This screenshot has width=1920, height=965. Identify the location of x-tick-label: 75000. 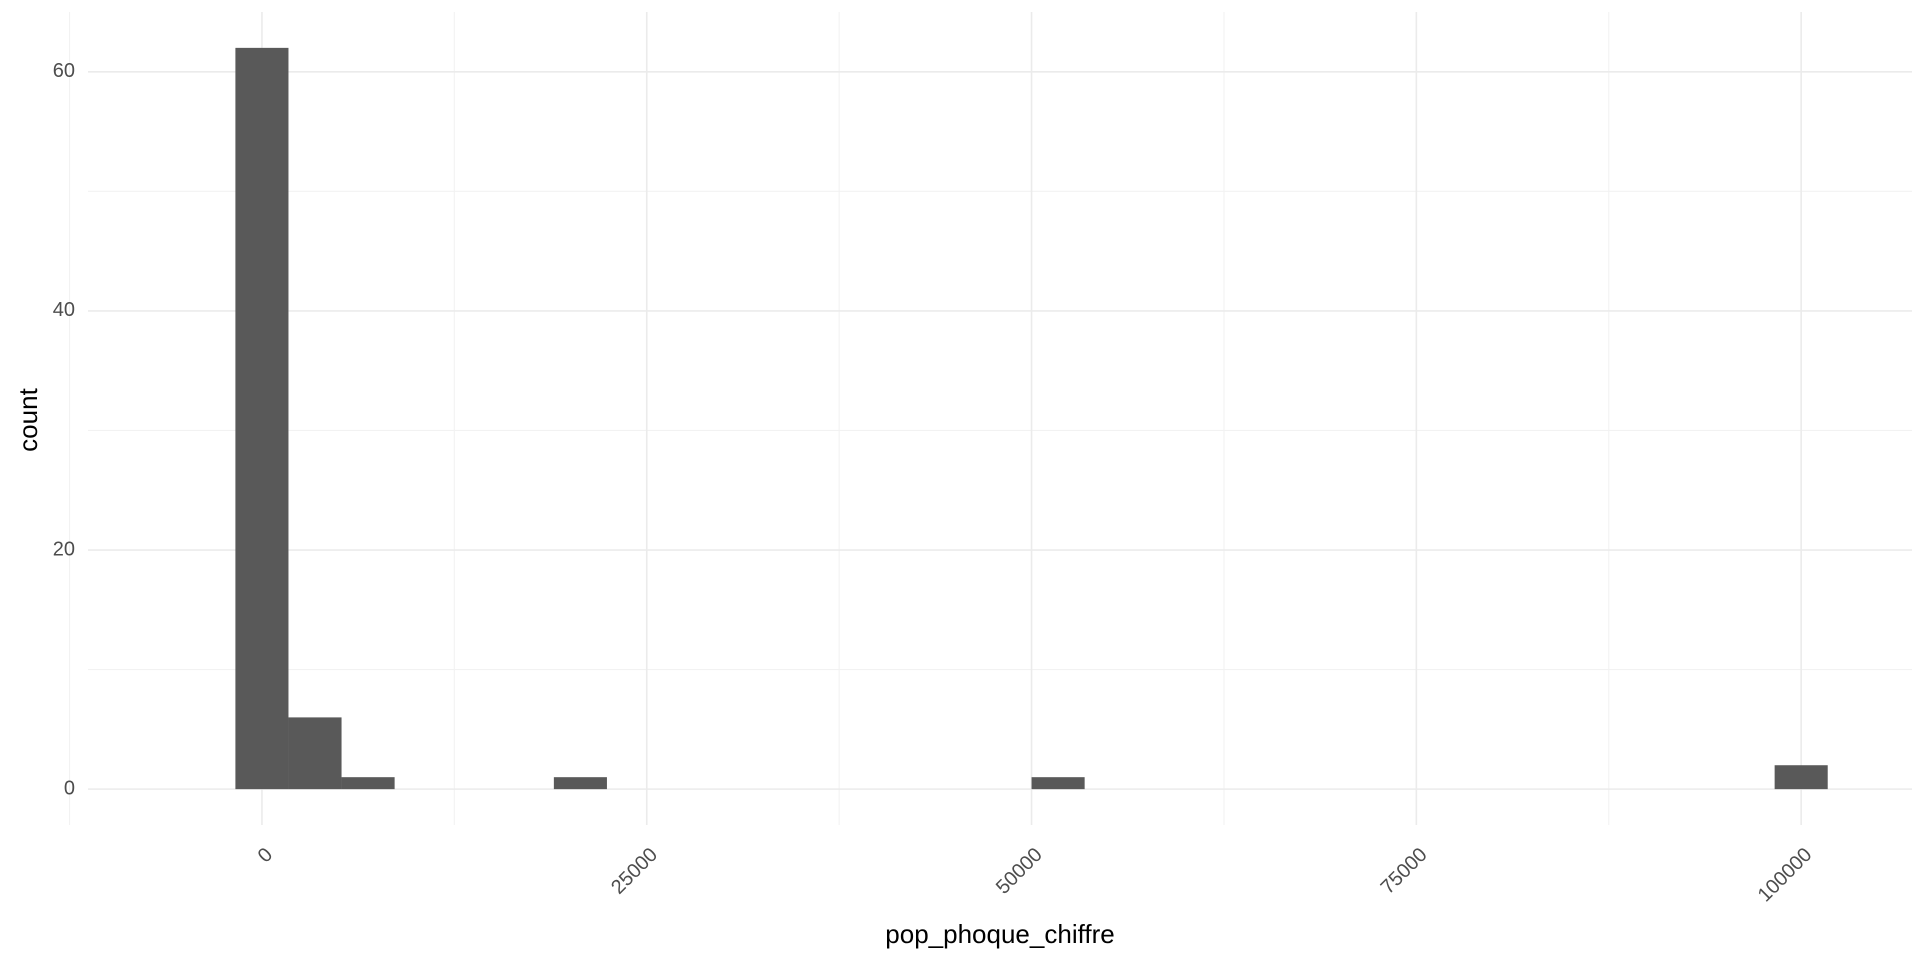
(1404, 871).